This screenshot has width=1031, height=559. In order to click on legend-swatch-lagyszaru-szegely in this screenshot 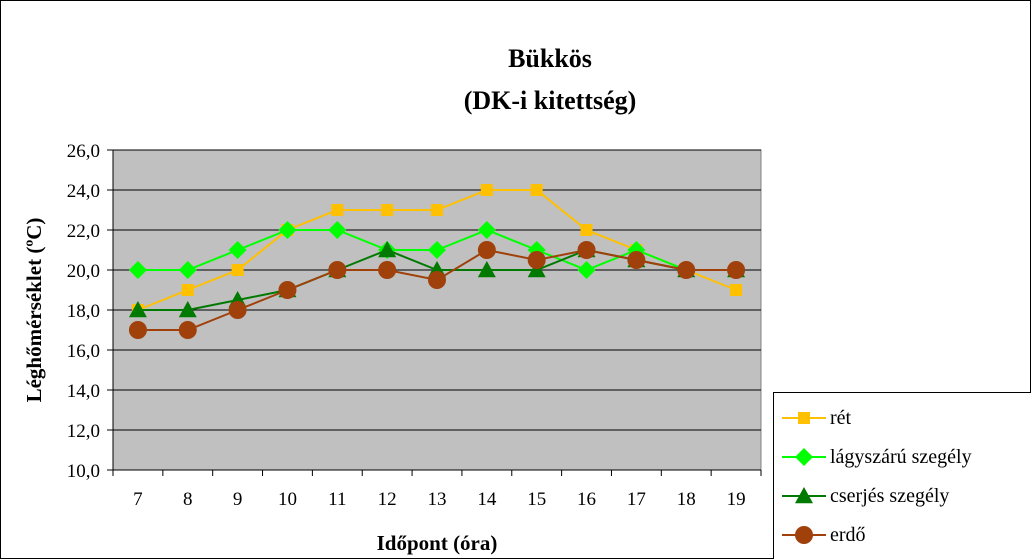, I will do `click(804, 457)`.